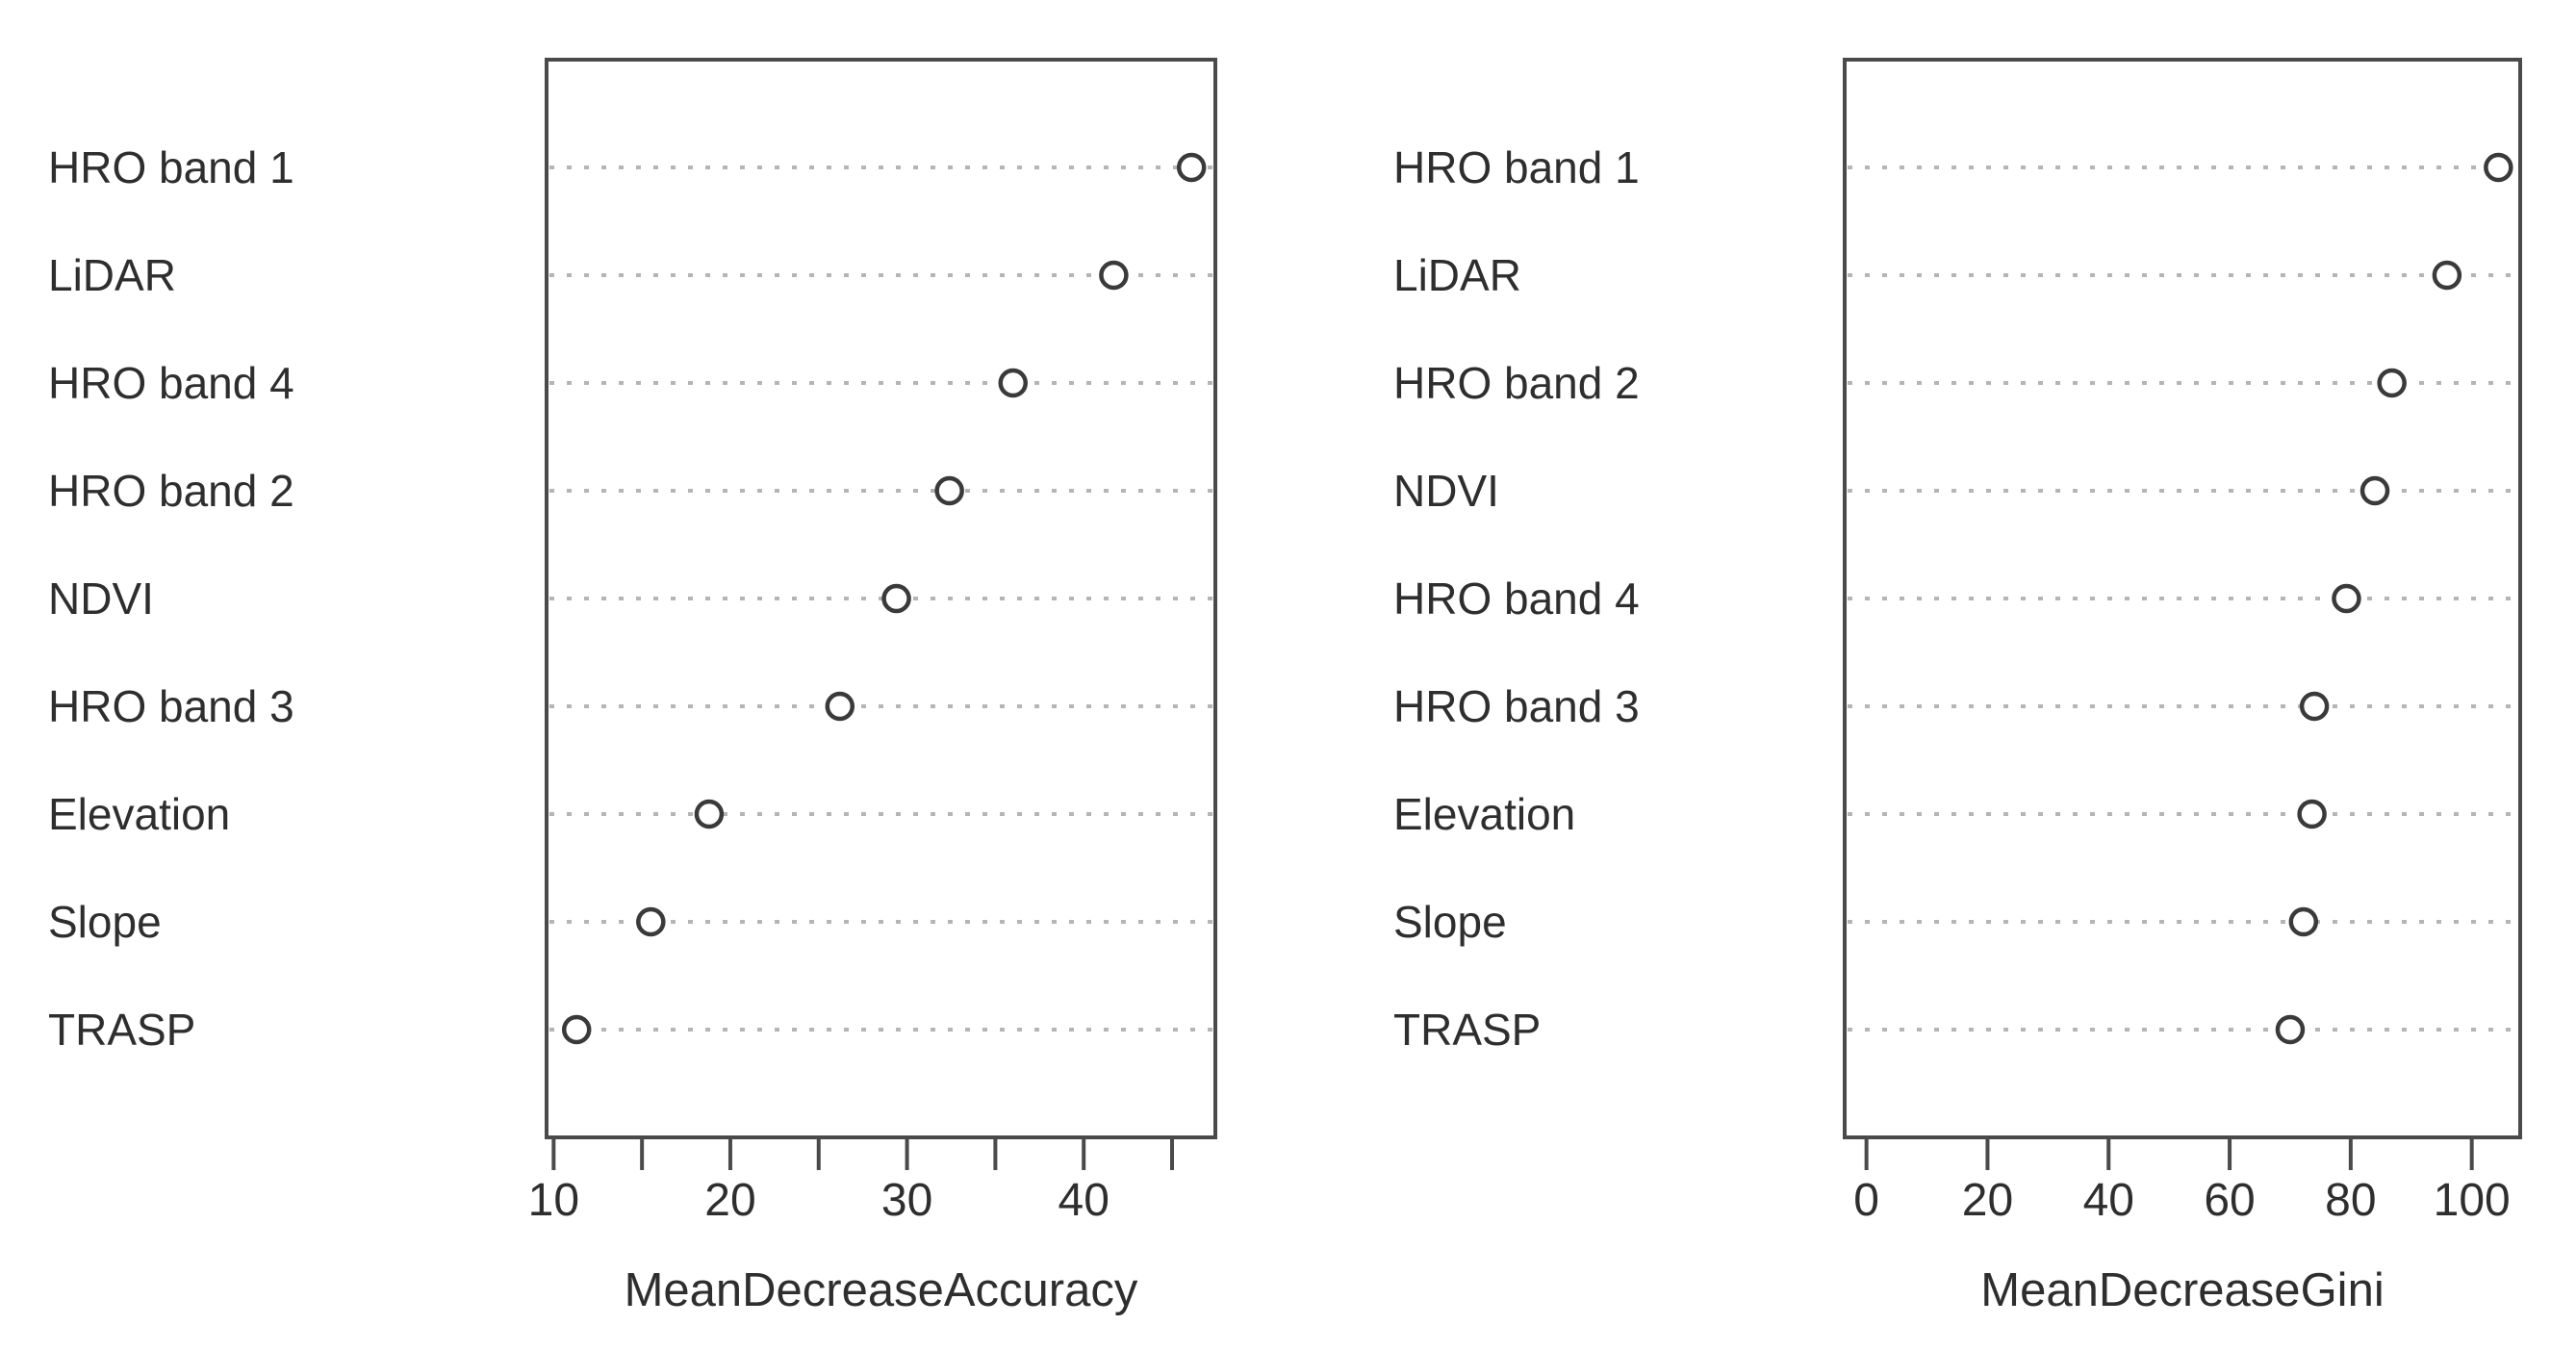 This screenshot has height=1351, width=2576. I want to click on x-axis-title-accuracy: MeanDecreaseAccuracy, so click(881, 1290).